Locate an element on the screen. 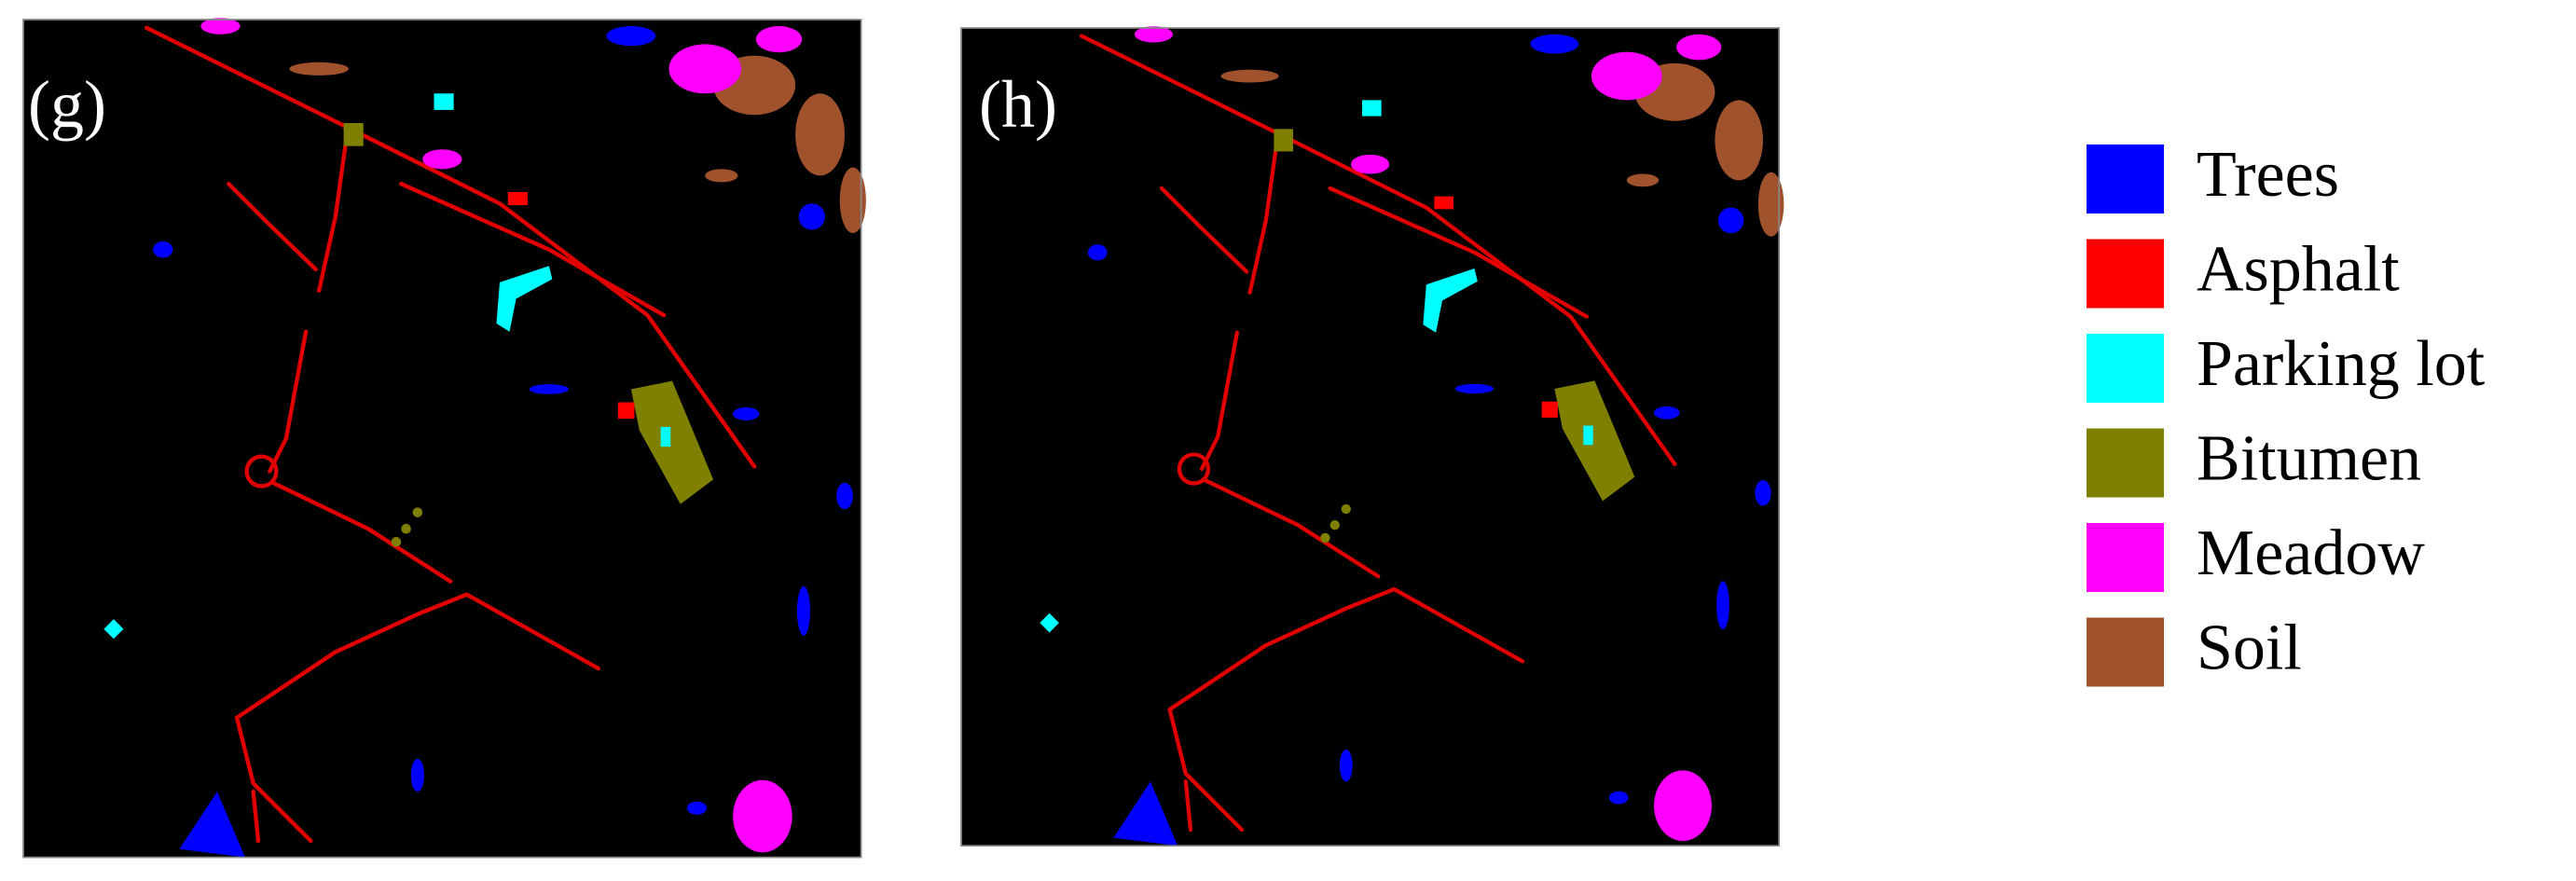  panel-label: (g) is located at coordinates (67, 104).